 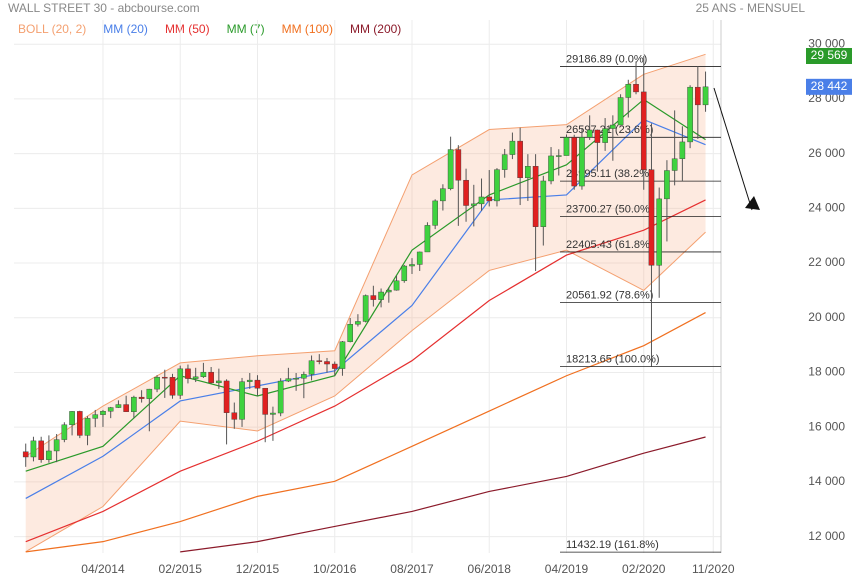 What do you see at coordinates (104, 8) in the screenshot?
I see `chart-title: WALL STREET 30 - abcbourse.com` at bounding box center [104, 8].